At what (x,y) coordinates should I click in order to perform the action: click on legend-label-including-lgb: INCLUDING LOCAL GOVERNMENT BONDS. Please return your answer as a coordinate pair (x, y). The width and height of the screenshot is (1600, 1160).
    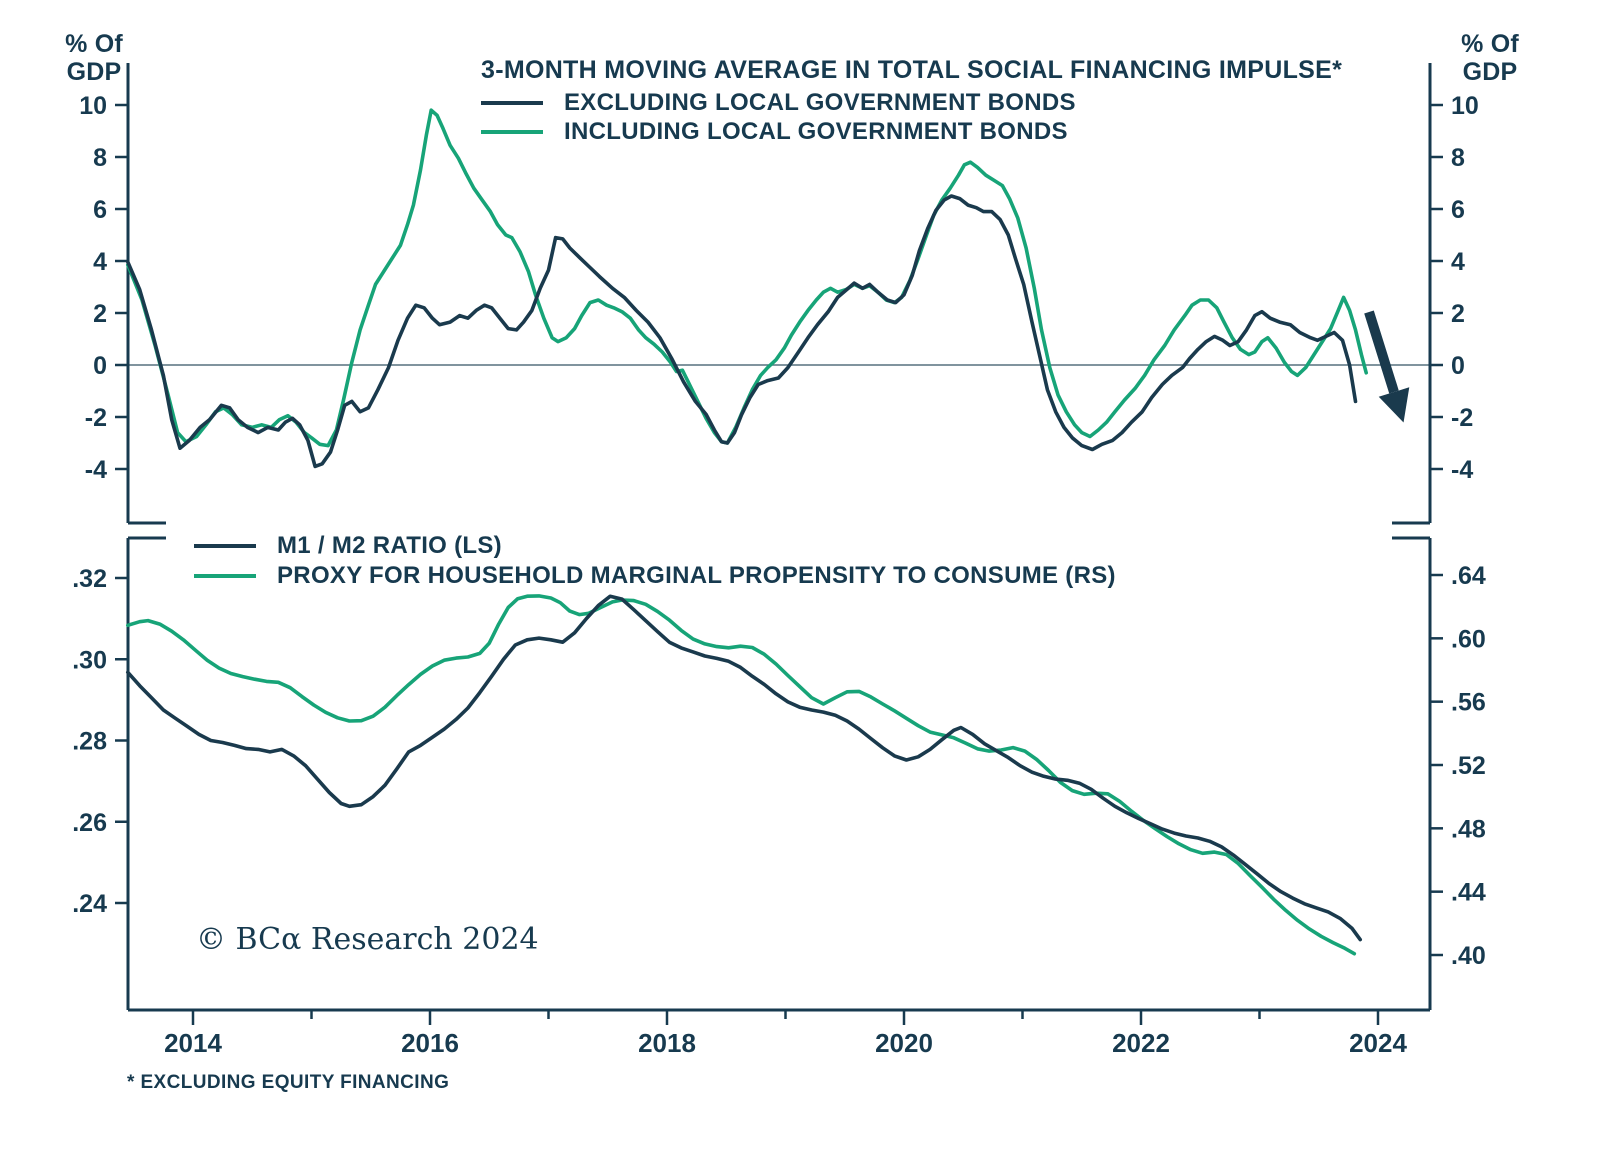
    Looking at the image, I should click on (816, 131).